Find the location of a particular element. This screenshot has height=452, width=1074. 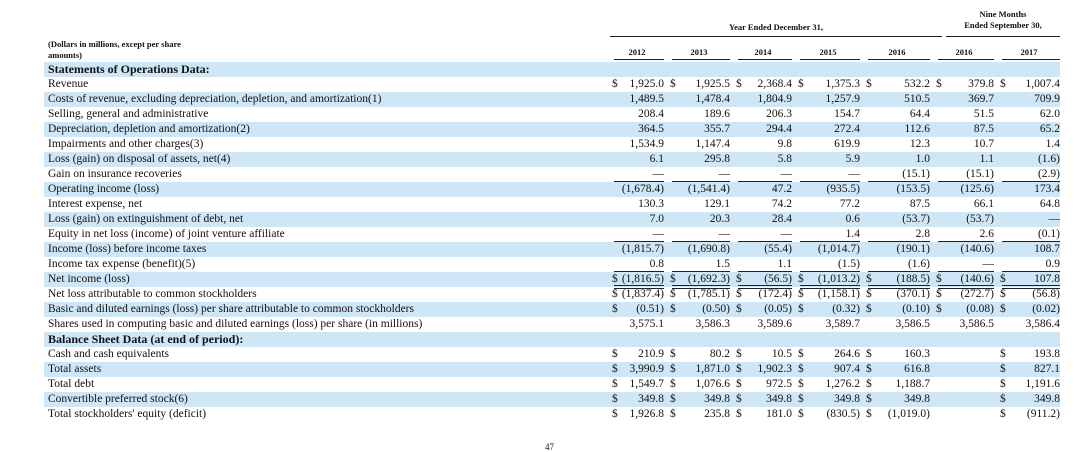

cell-value: 154.7 is located at coordinates (847, 114).